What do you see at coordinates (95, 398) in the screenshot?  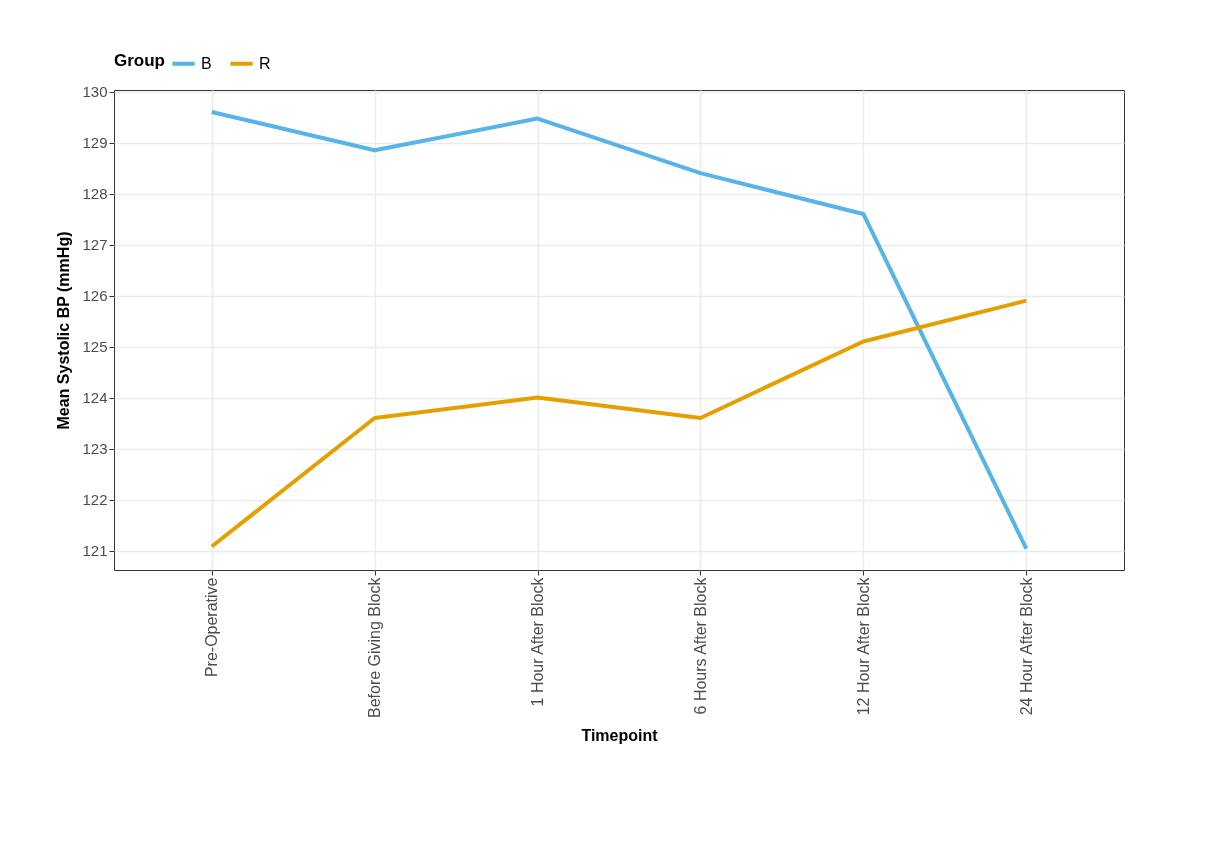 I see `y-tick-label: 124` at bounding box center [95, 398].